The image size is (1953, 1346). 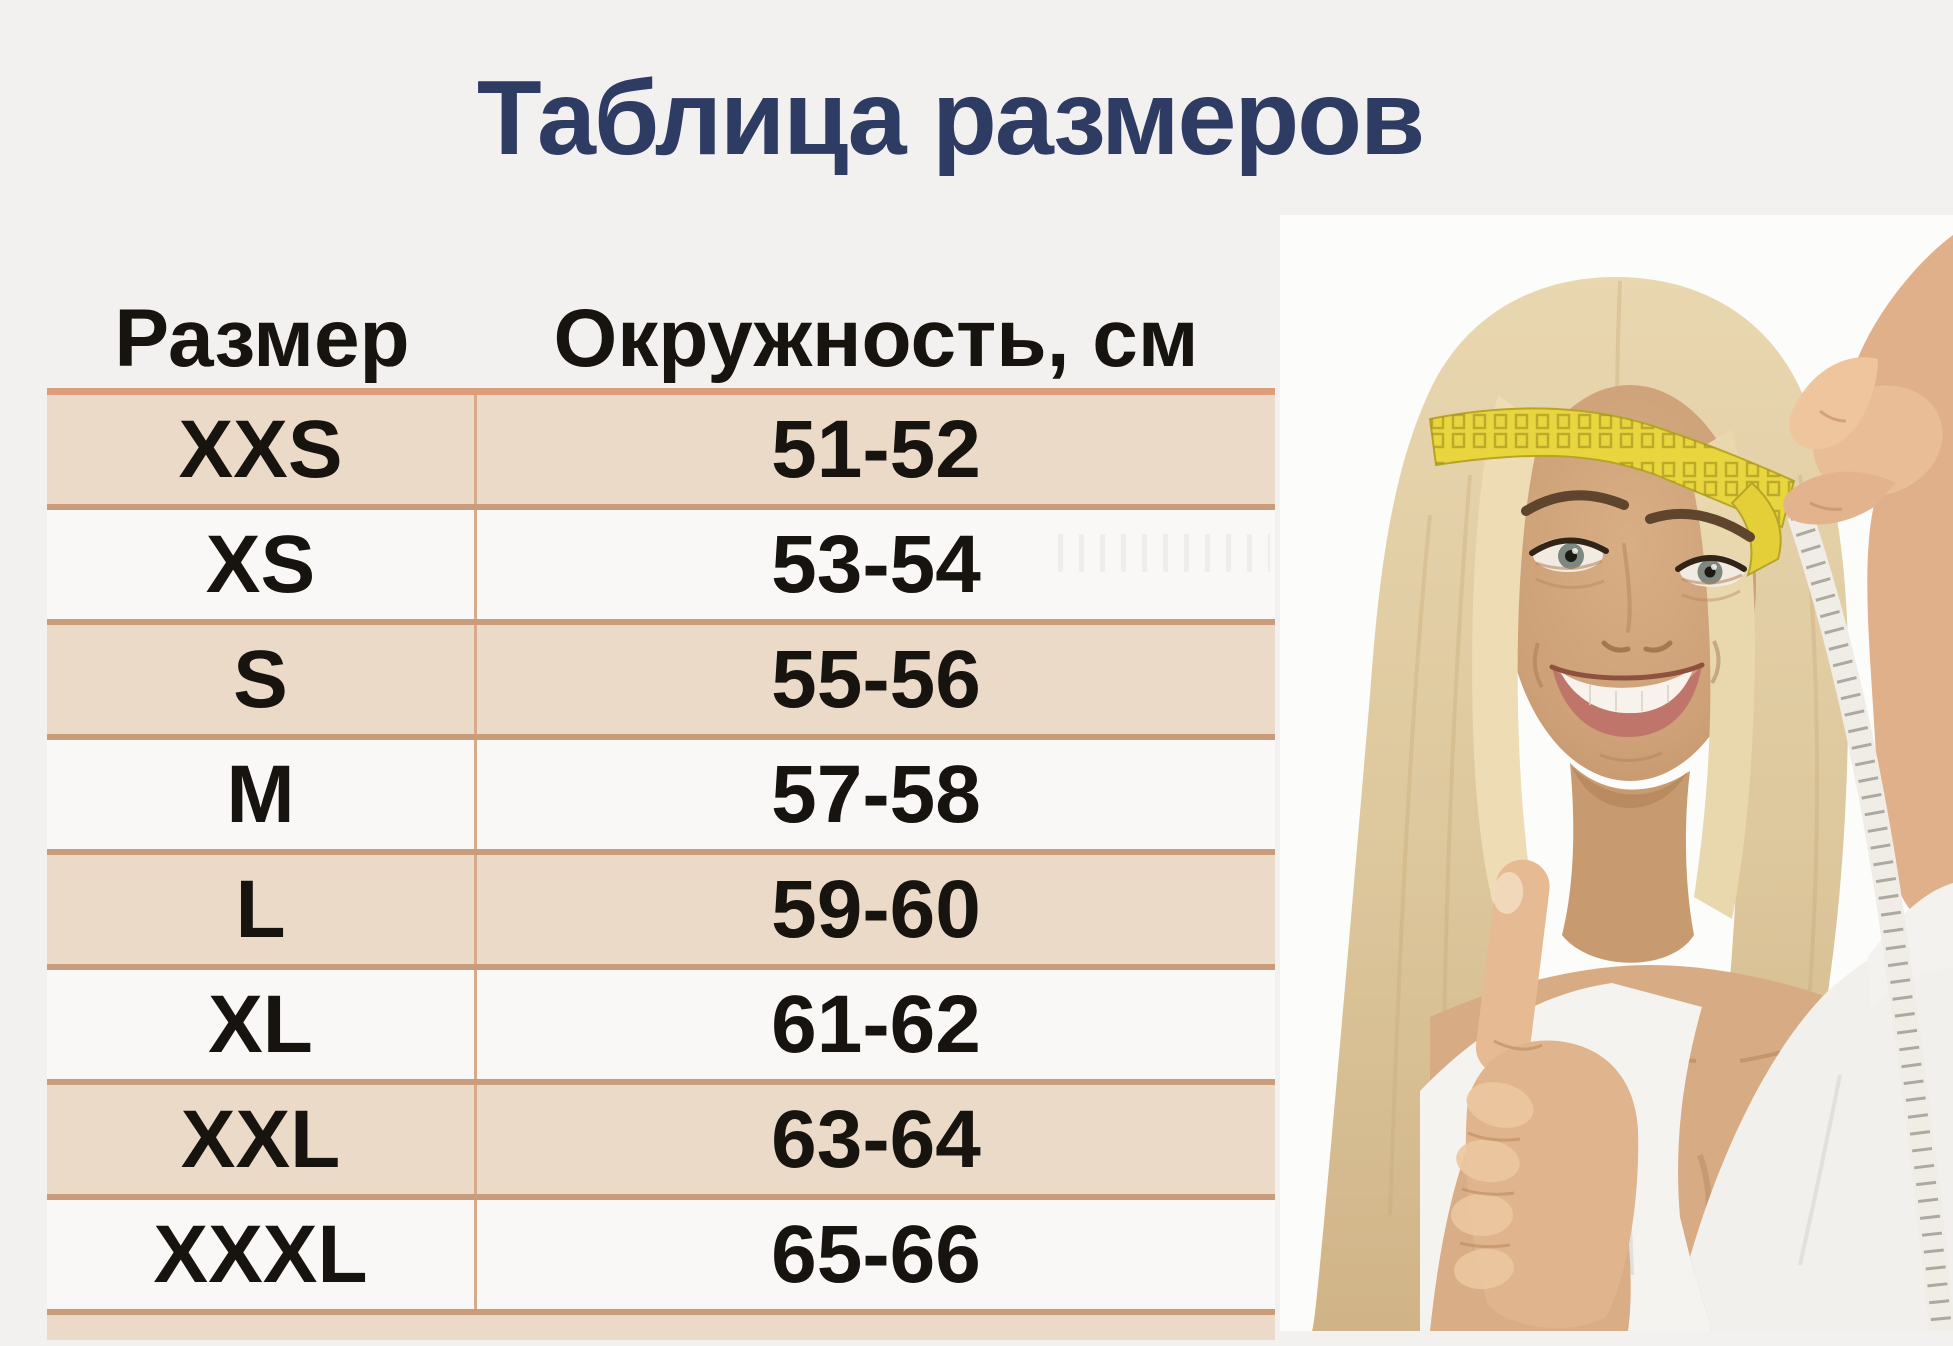 I want to click on circumference-cell: 63-64, so click(x=876, y=1139).